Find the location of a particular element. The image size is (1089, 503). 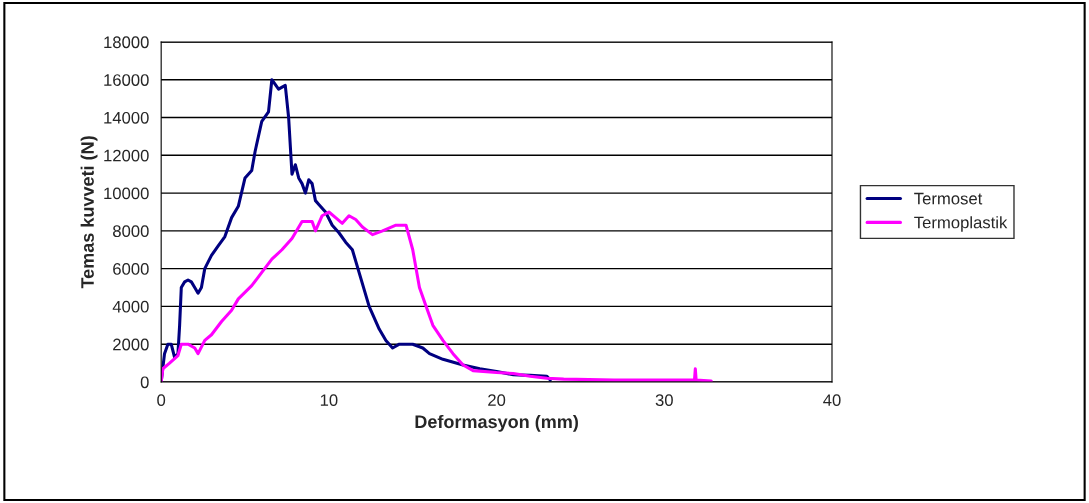

legend-label: Termoset is located at coordinates (948, 198).